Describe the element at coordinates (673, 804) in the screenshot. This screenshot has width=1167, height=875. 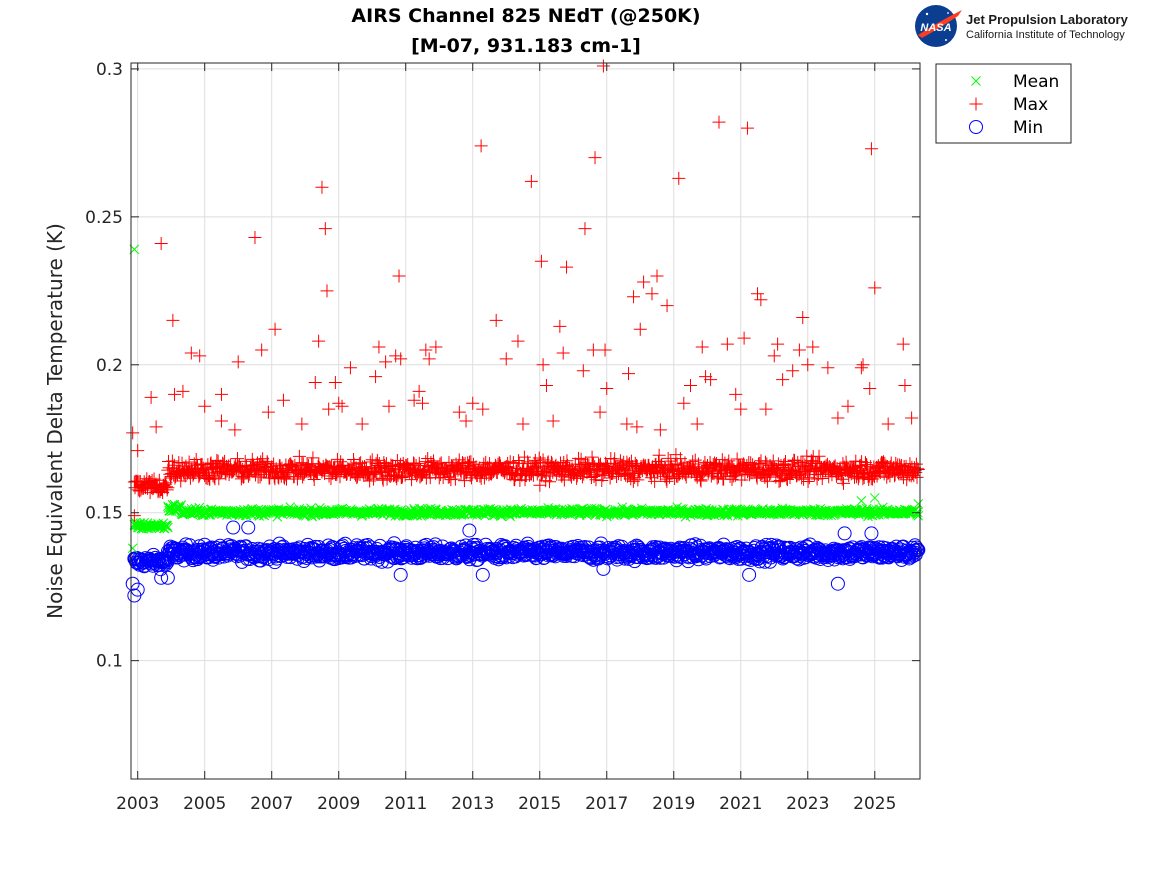
I see `x-tick-label: 2019` at that location.